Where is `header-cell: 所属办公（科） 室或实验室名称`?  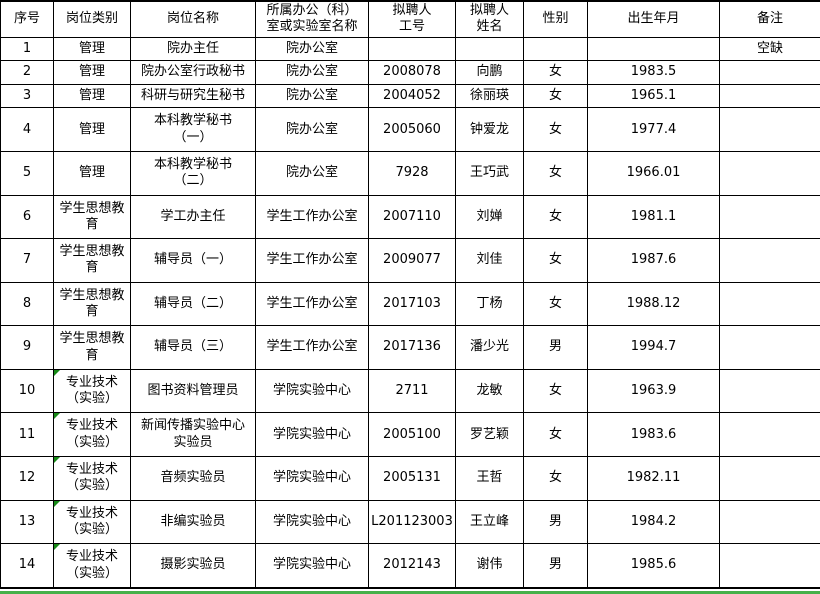
header-cell: 所属办公（科） 室或实验室名称 is located at coordinates (312, 19).